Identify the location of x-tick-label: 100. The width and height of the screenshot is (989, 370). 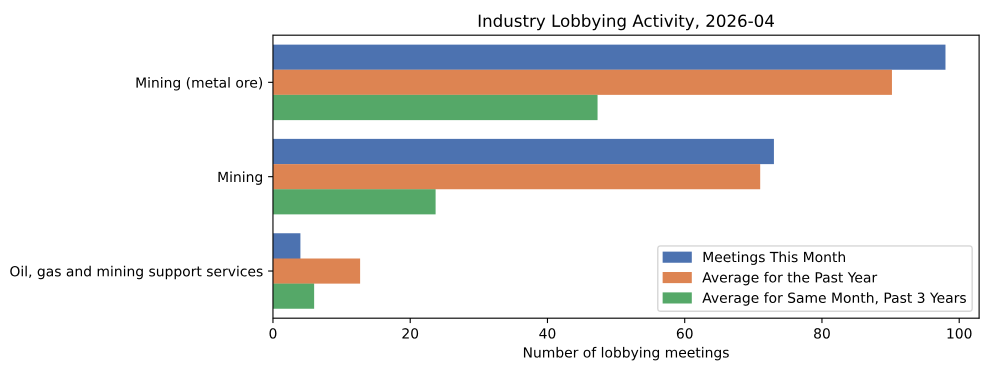
(959, 333).